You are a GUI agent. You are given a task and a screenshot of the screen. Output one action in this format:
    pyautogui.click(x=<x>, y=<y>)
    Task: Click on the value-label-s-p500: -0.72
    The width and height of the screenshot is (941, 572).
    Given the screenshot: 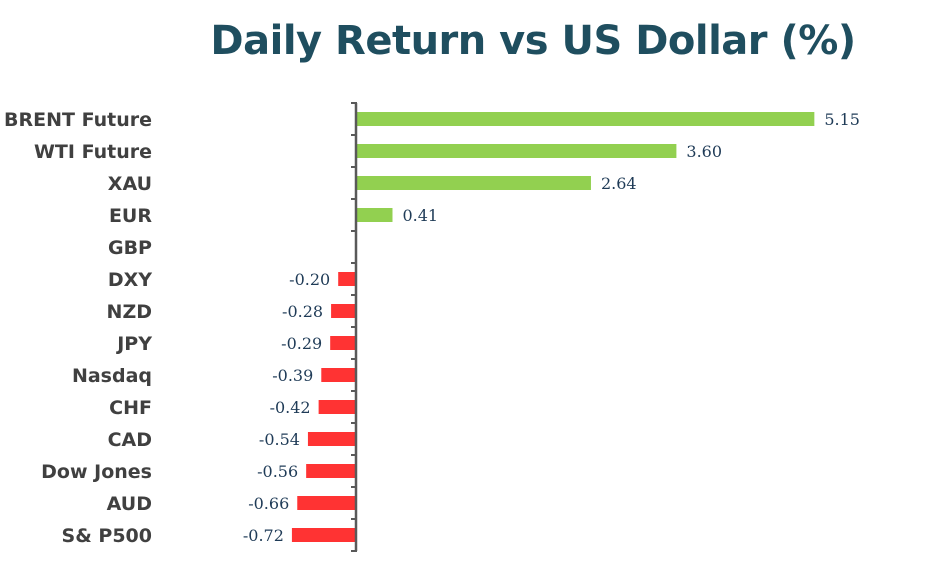 What is the action you would take?
    pyautogui.click(x=263, y=535)
    